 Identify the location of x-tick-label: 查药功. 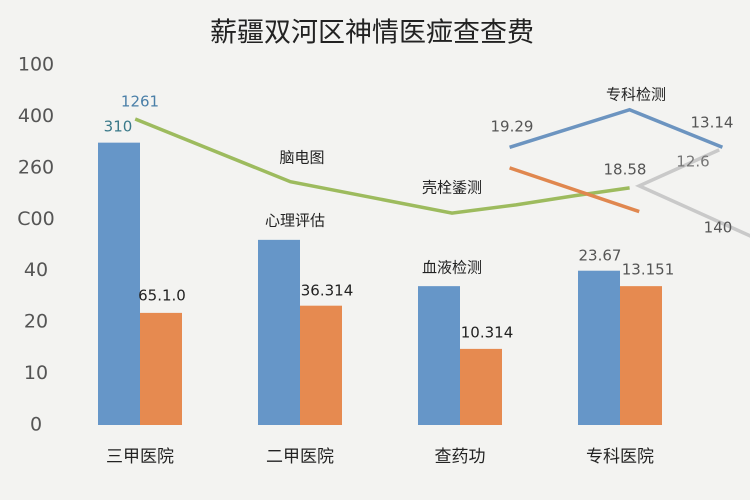
(460, 457).